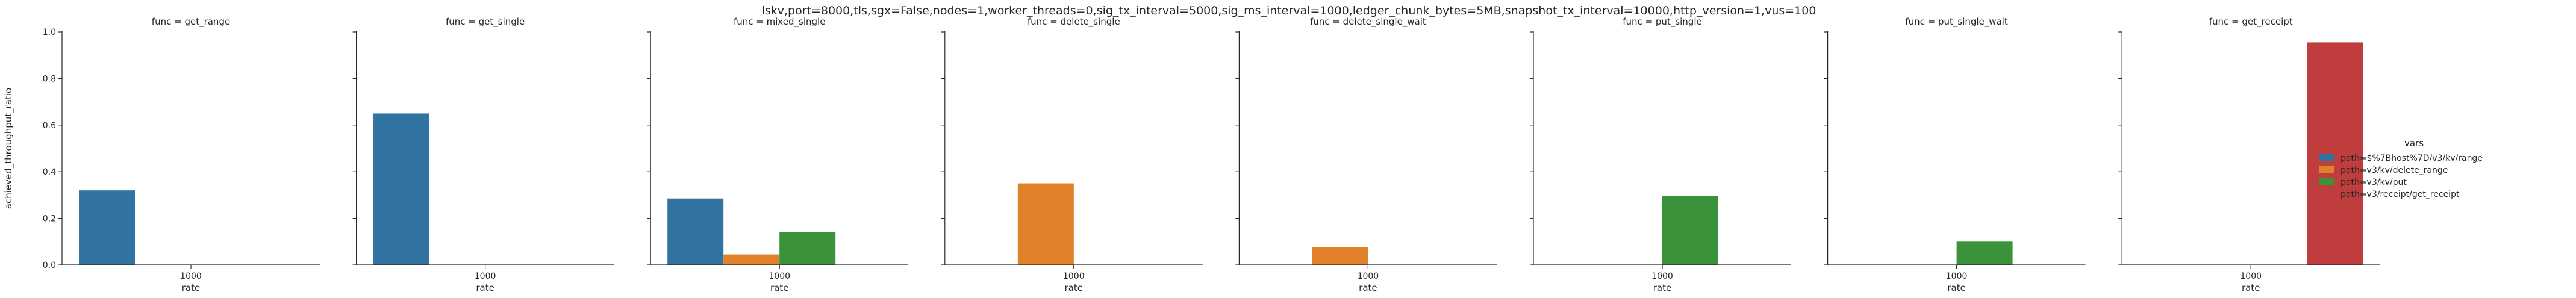 This screenshot has width=2576, height=298. Describe the element at coordinates (2400, 194) in the screenshot. I see `legend-label: path=v3/receipt/get_receipt` at that location.